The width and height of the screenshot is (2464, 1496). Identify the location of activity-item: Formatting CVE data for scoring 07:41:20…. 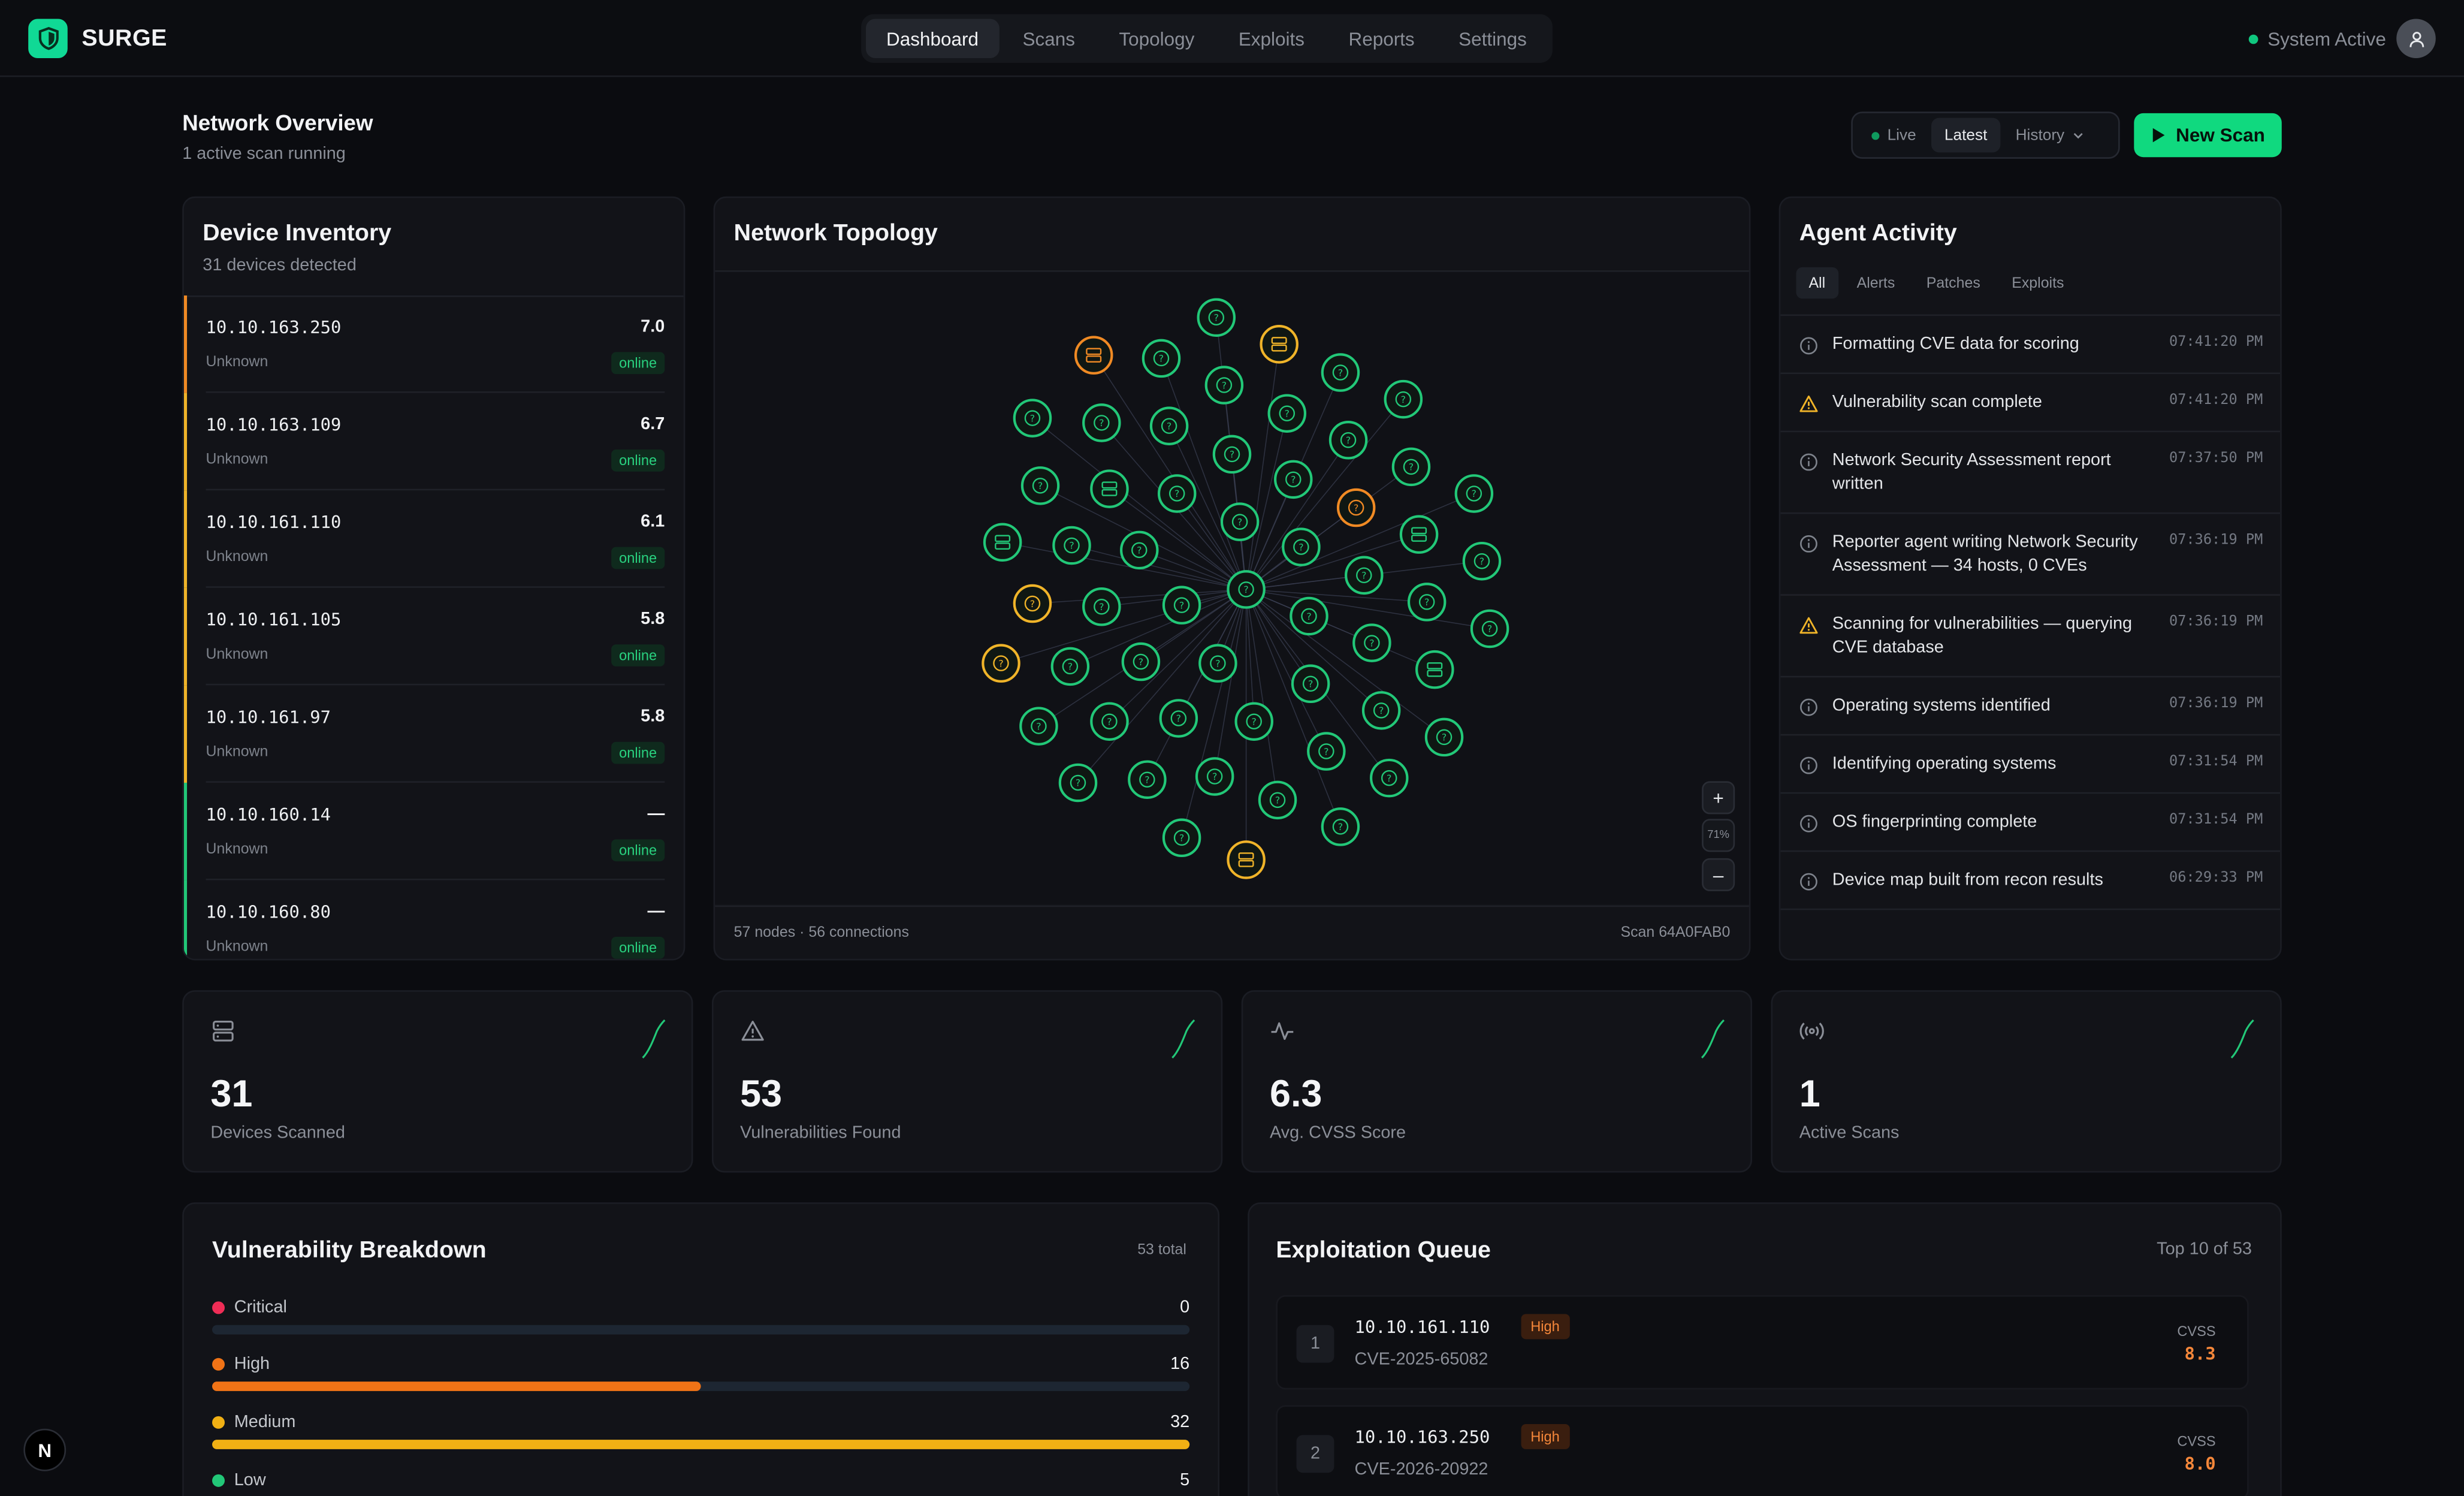
(2030, 345).